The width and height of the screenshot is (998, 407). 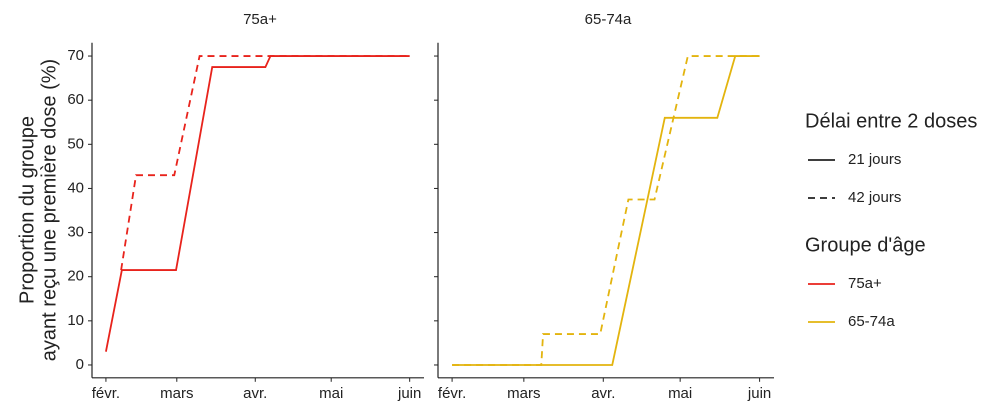 I want to click on y-tick-label: 50, so click(x=75, y=143).